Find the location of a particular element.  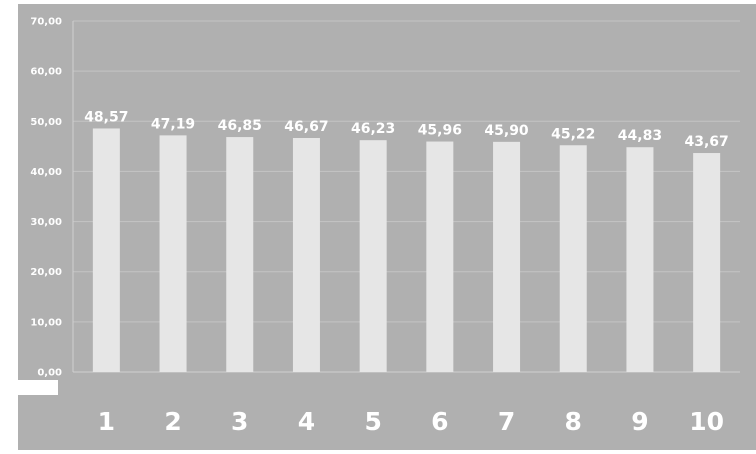

data-label: 43,67 is located at coordinates (707, 142).